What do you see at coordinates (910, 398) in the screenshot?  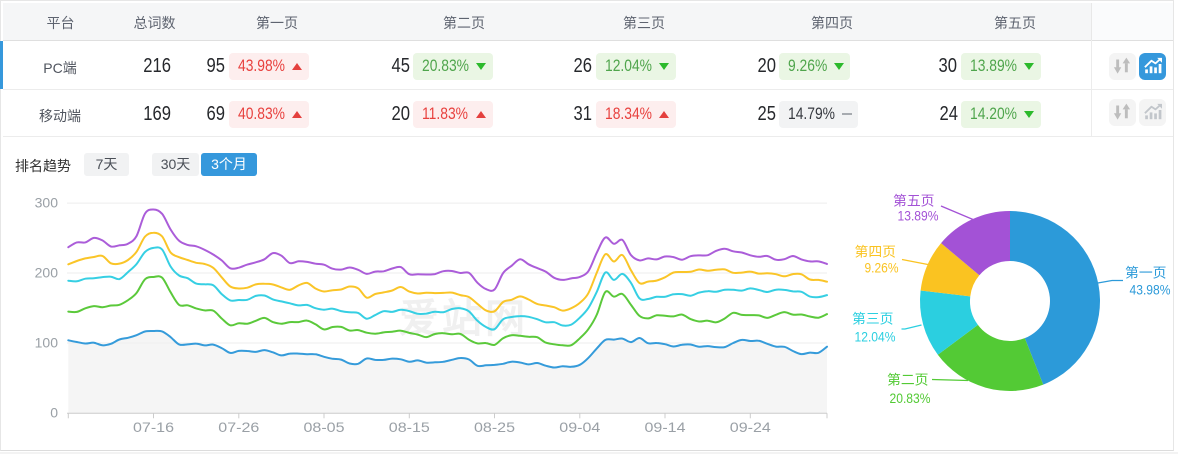 I see `svg-text: 20.83%` at bounding box center [910, 398].